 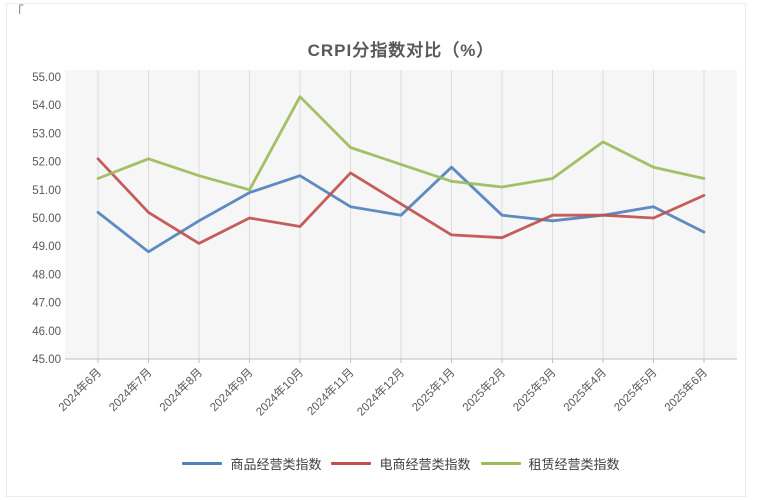 What do you see at coordinates (574, 464) in the screenshot?
I see `legend-label: 租赁经营类指数` at bounding box center [574, 464].